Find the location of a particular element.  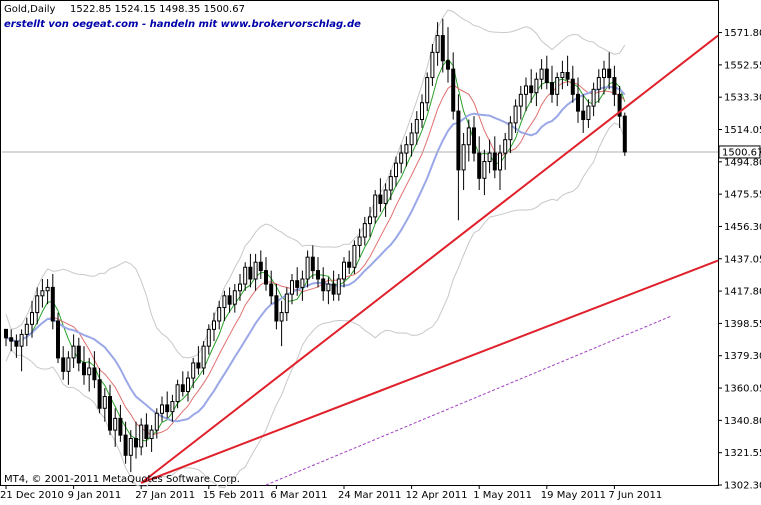

y-tick-label: 1475.55 is located at coordinates (742, 195).